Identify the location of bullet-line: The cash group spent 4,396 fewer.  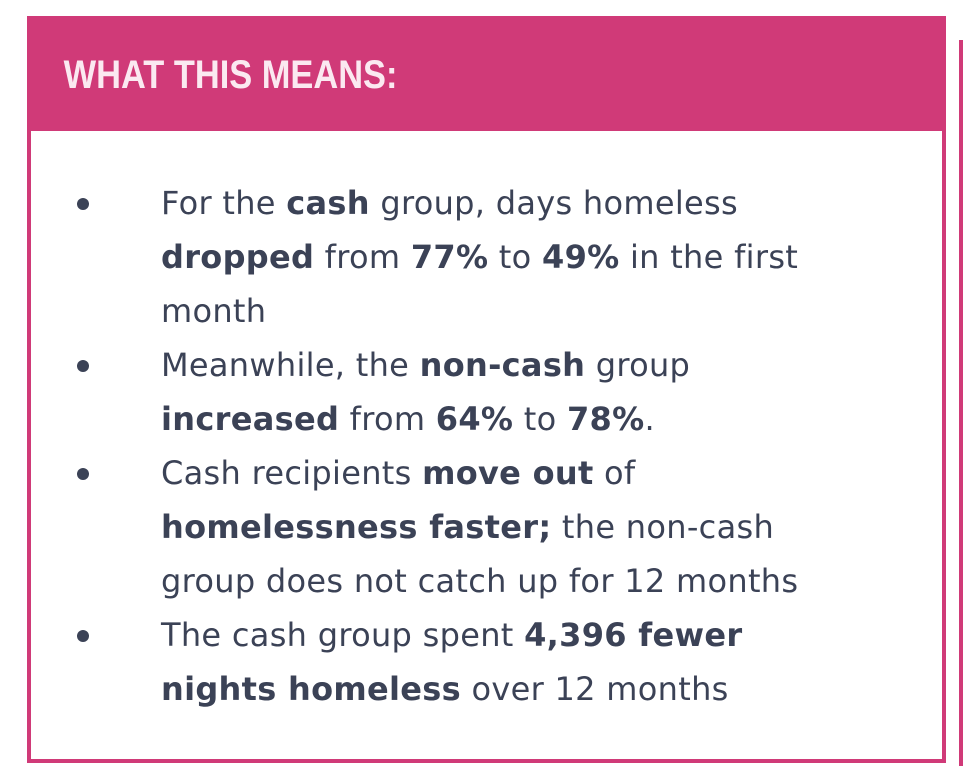
(536, 635).